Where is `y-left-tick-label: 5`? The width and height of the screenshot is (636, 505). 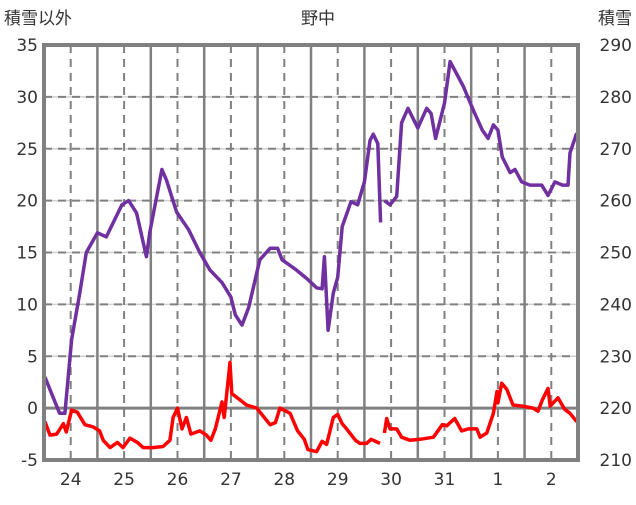 y-left-tick-label: 5 is located at coordinates (32, 357).